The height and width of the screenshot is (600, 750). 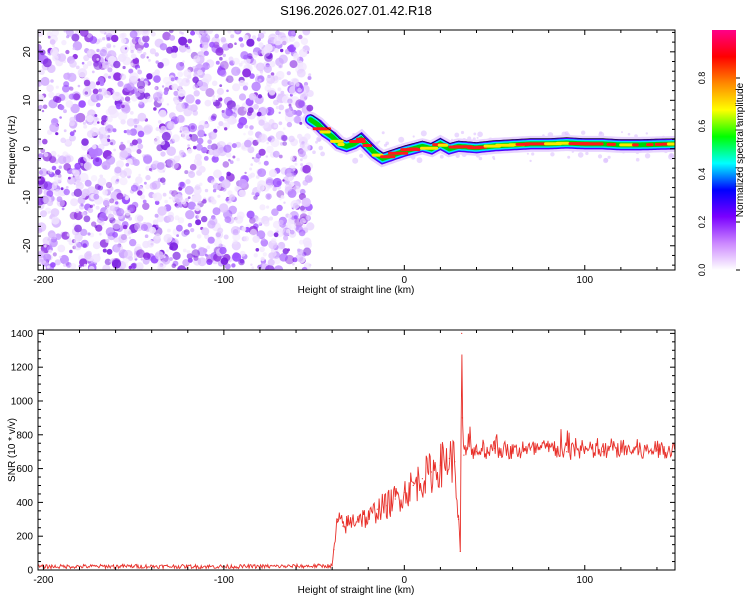 I want to click on spectrogram-y-label: Frequency (Hz), so click(x=12, y=150).